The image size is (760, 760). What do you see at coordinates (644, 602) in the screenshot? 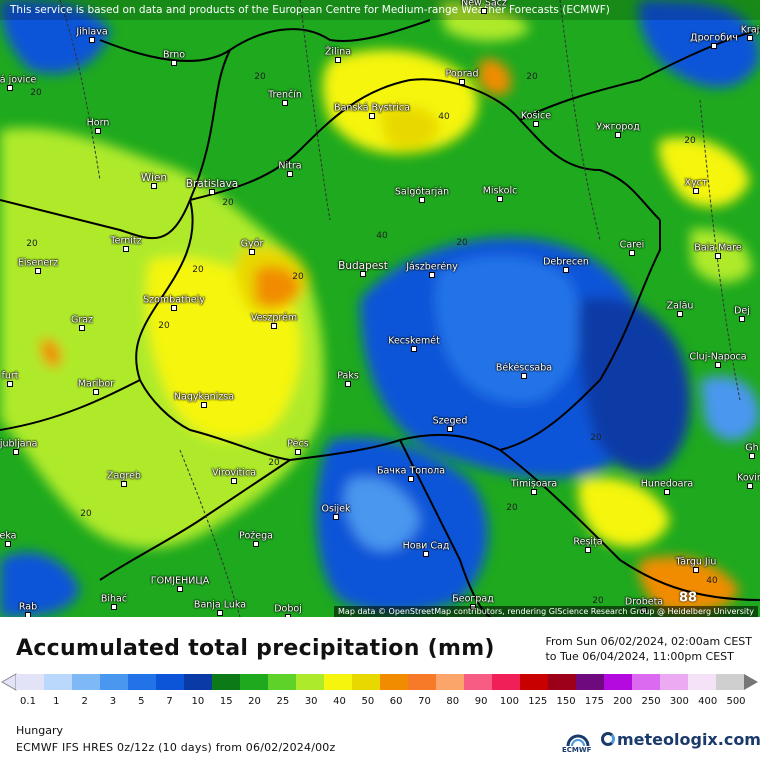
I see `city-label: Drobeta` at bounding box center [644, 602].